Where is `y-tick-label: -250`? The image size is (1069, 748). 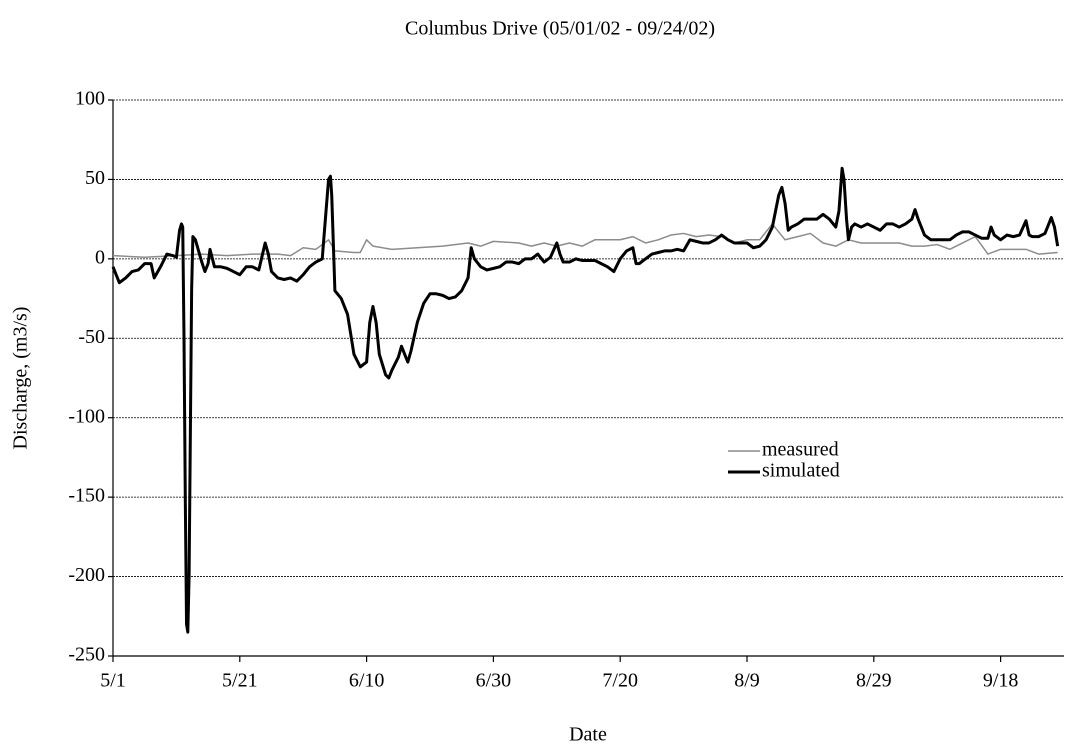
y-tick-label: -250 is located at coordinates (86, 655).